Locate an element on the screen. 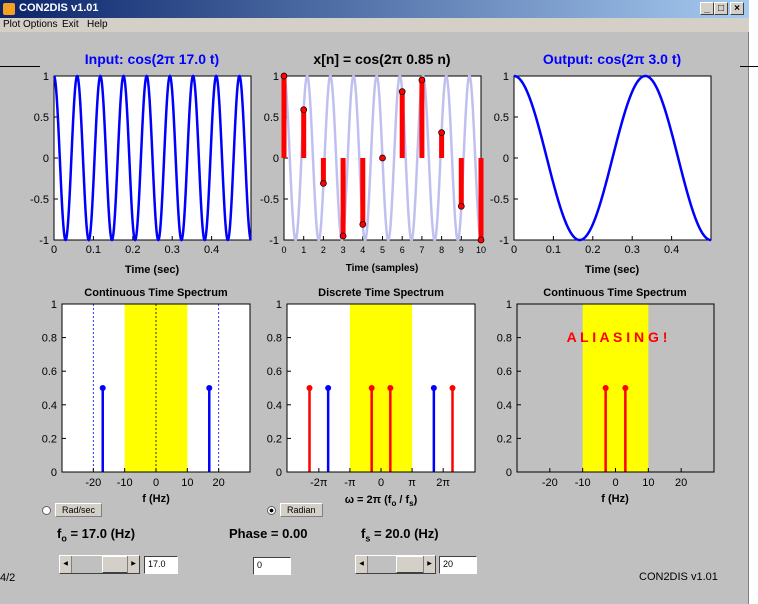 The height and width of the screenshot is (604, 758). x-tick-label: -10 is located at coordinates (125, 483).